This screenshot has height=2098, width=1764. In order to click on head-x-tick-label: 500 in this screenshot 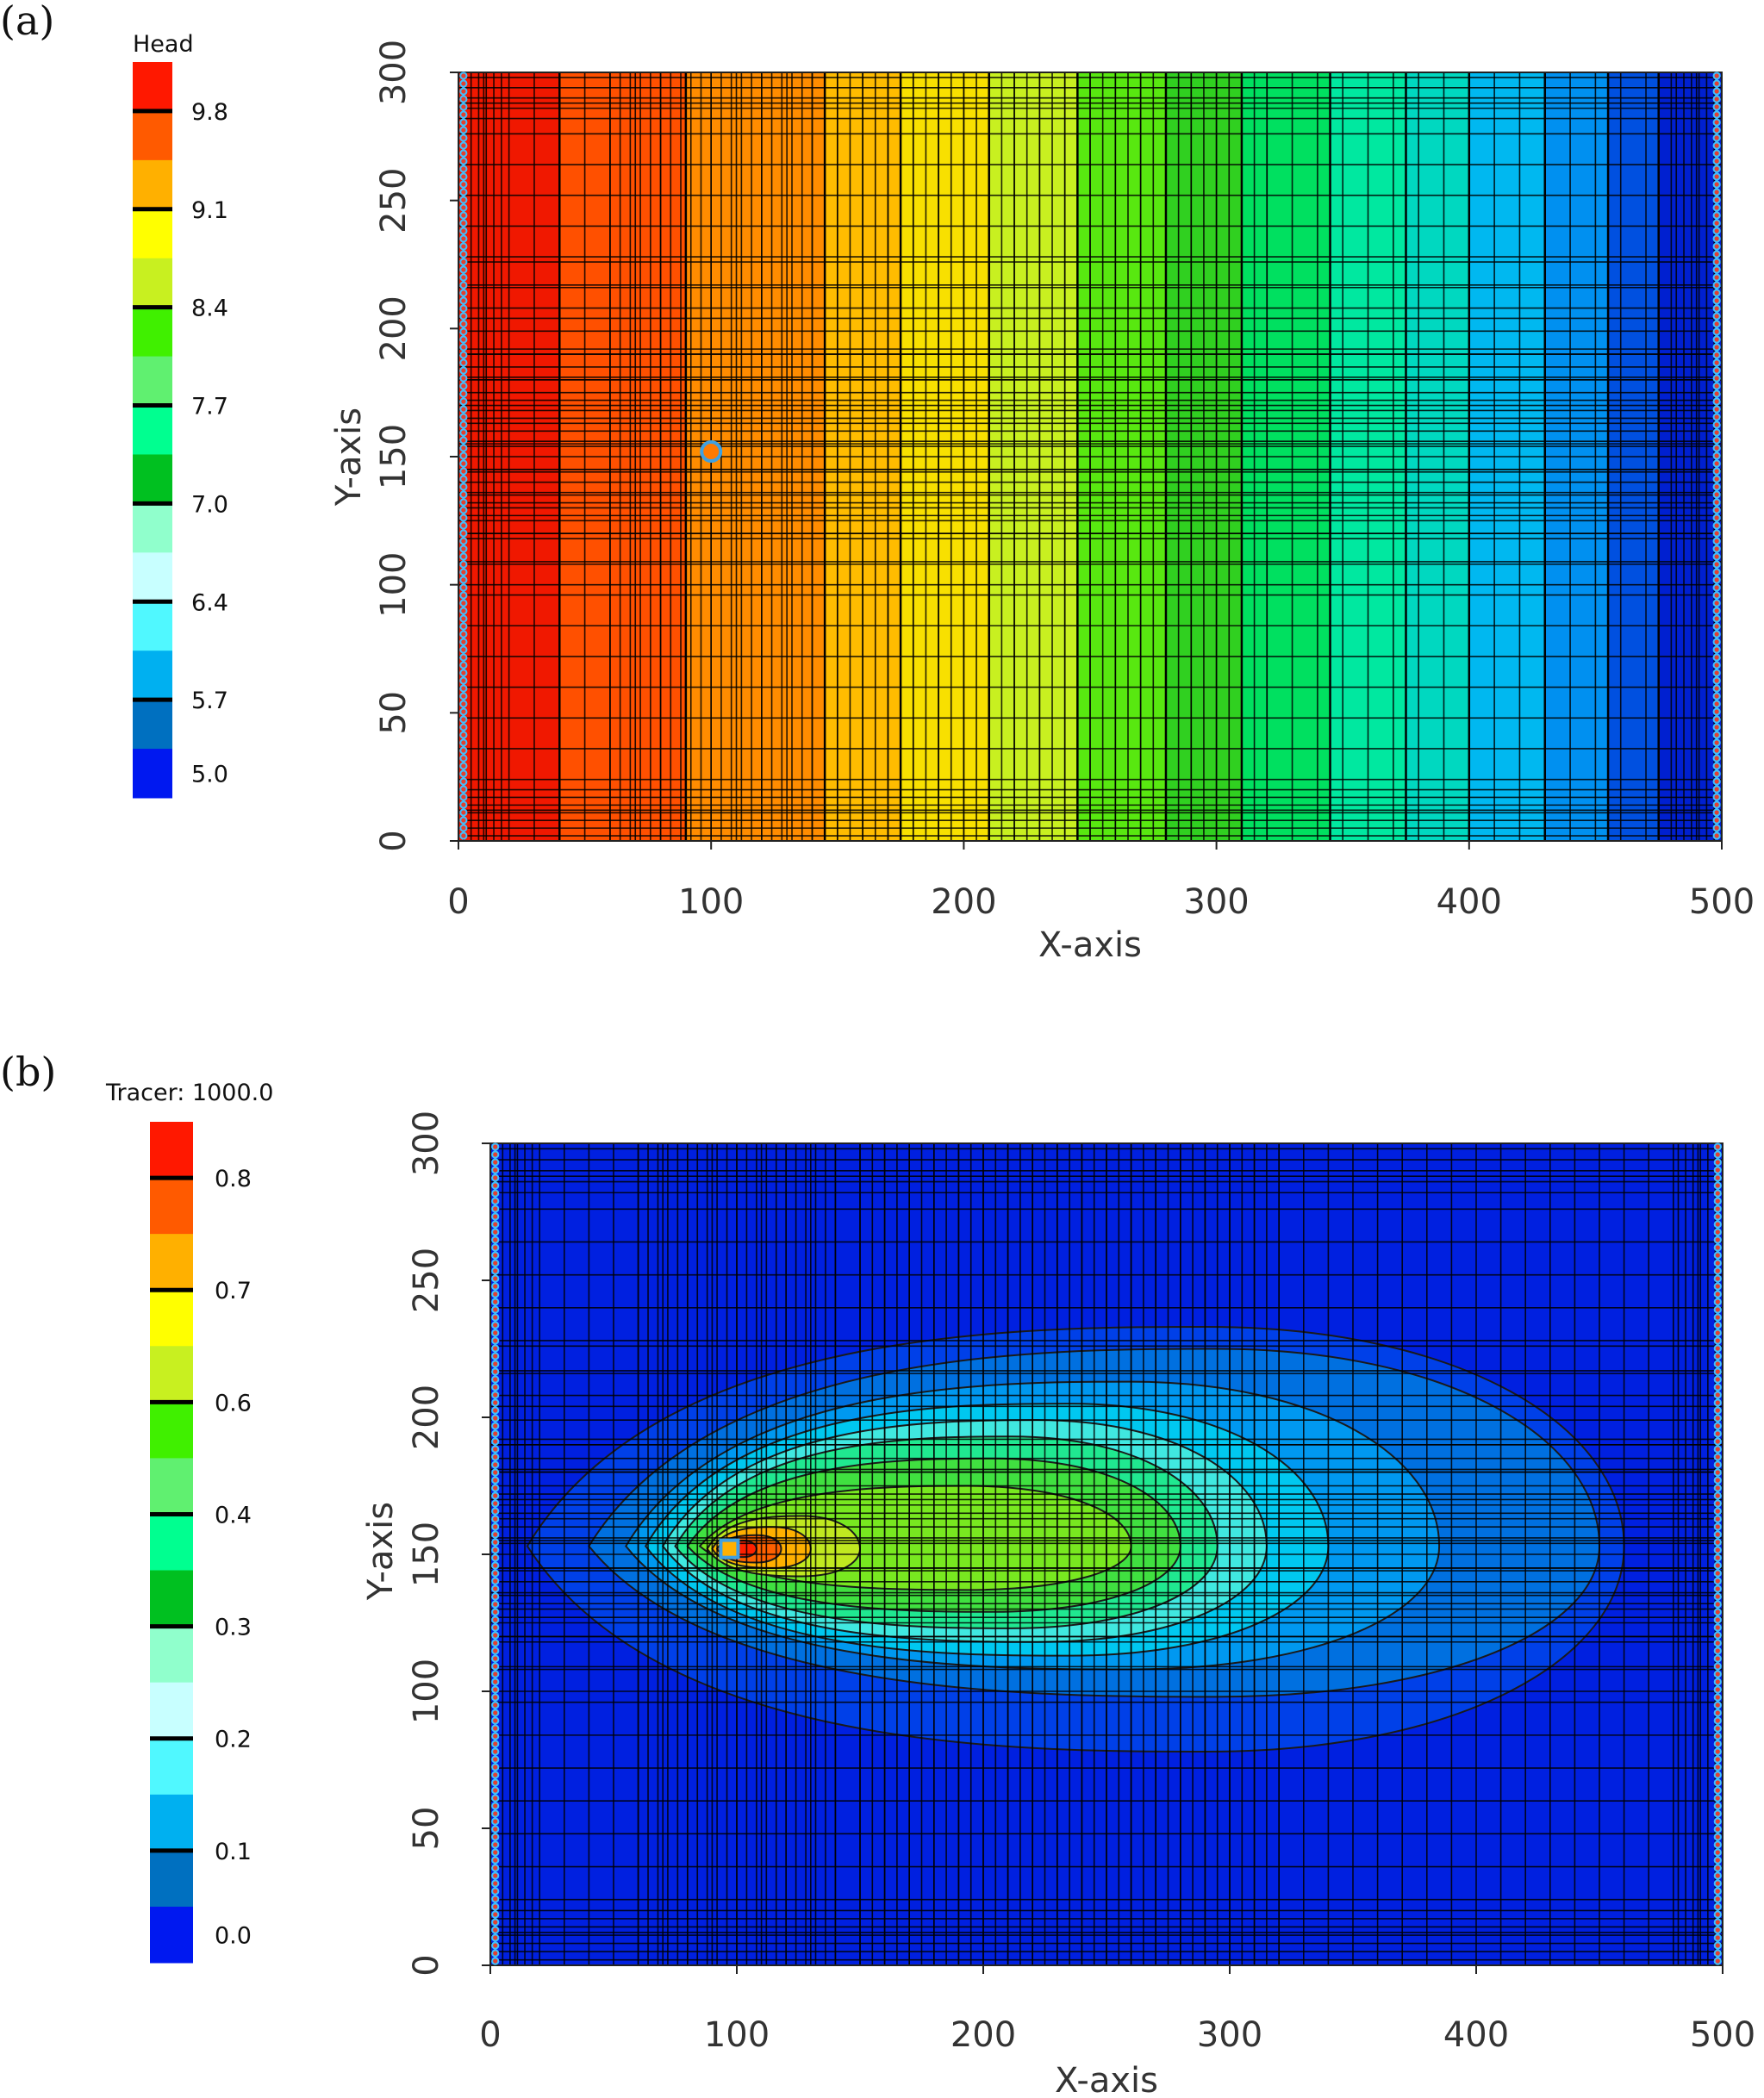, I will do `click(1722, 902)`.